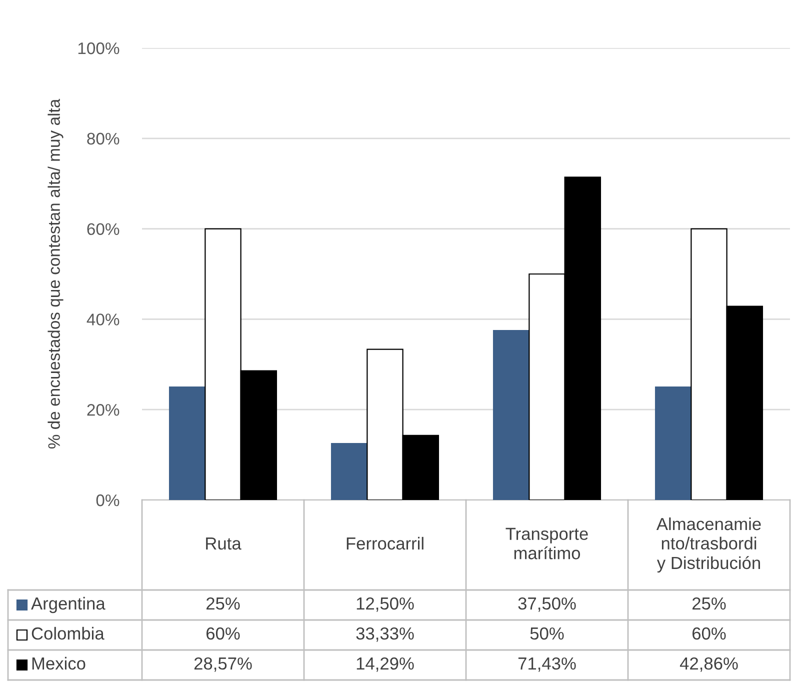  I want to click on data-label: 12,50%, so click(385, 604).